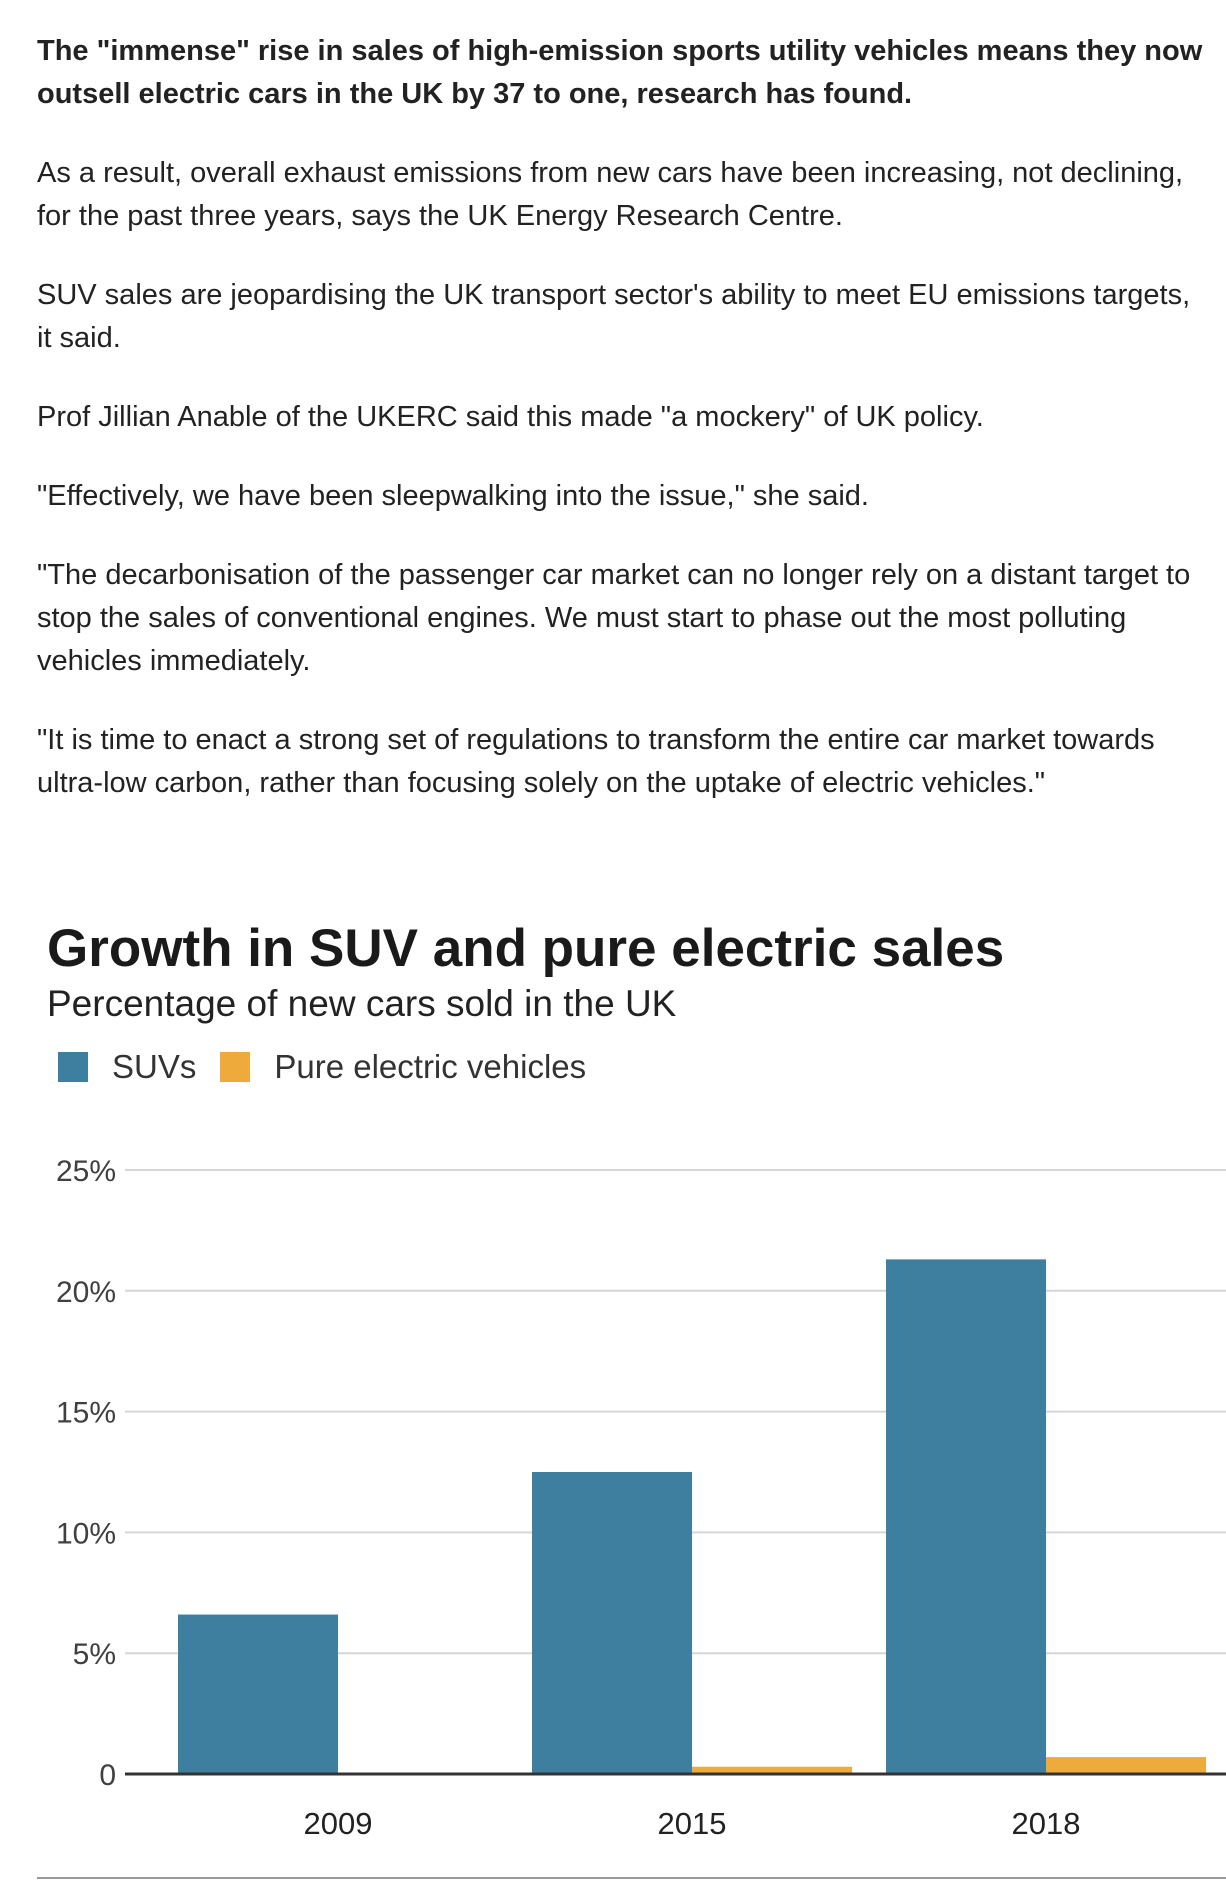 The width and height of the screenshot is (1226, 1882). What do you see at coordinates (86, 1413) in the screenshot?
I see `y-tick-label: 15%` at bounding box center [86, 1413].